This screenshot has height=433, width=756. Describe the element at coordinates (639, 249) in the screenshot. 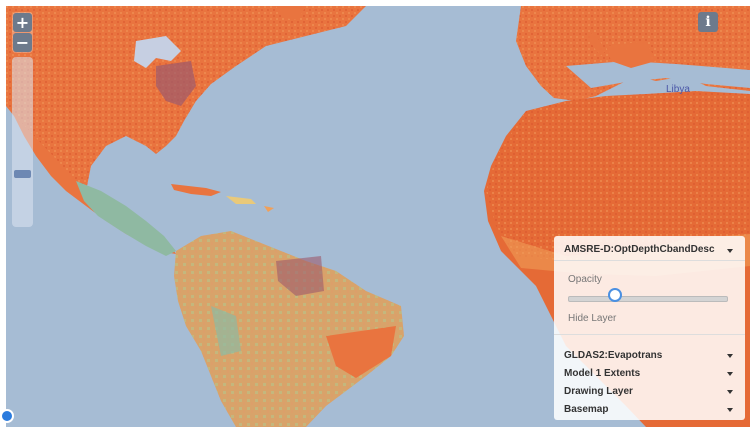

I see `active-layer-title: AMSRE-D:OptDepthCbandDesc` at that location.